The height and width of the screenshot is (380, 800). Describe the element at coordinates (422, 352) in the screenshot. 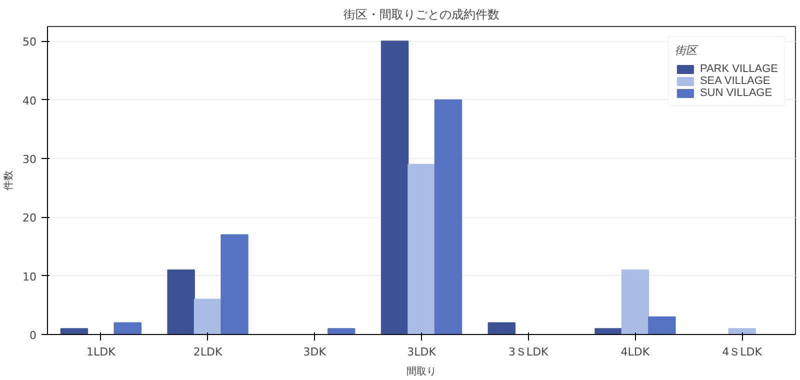

I see `x-tick-label: 3LDK` at that location.